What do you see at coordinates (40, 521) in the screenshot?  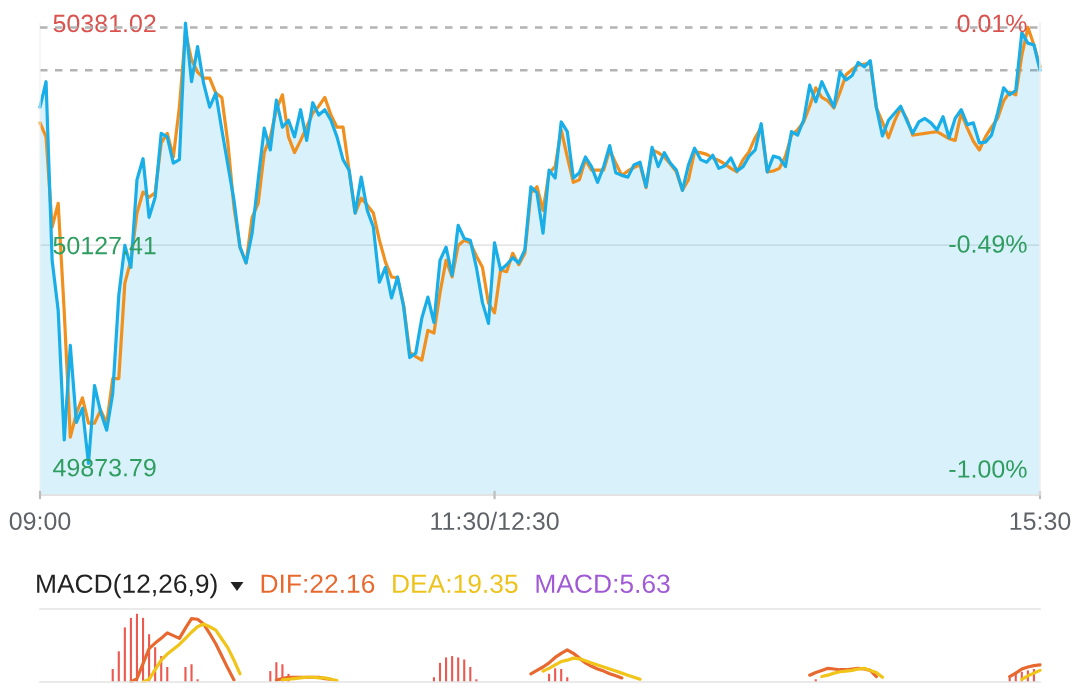 I see `x-tick-label: 09:00` at bounding box center [40, 521].